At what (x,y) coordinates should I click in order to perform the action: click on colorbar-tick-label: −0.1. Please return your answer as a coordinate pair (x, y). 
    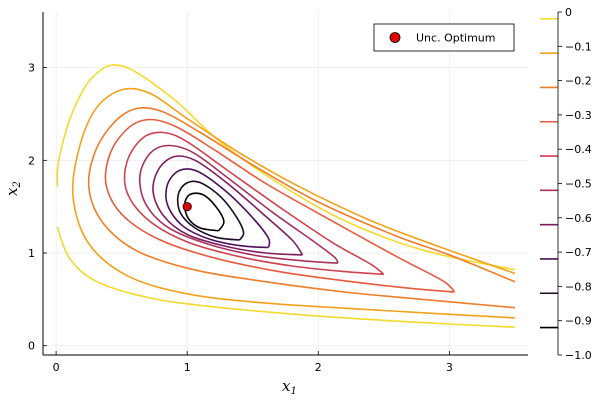
    Looking at the image, I should click on (578, 46).